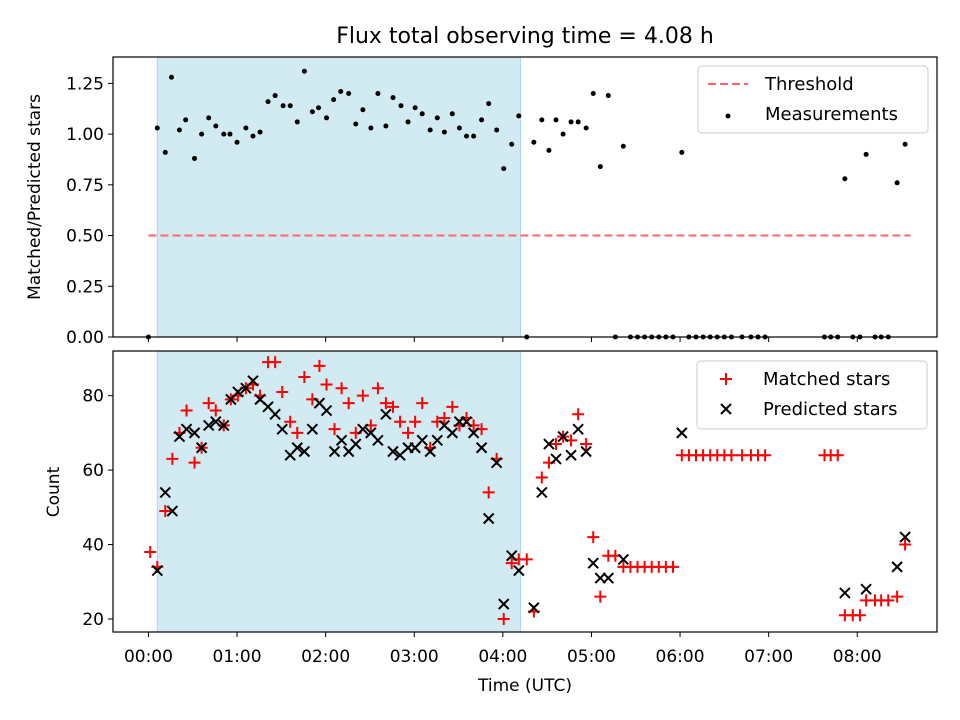 The height and width of the screenshot is (720, 960). What do you see at coordinates (726, 409) in the screenshot?
I see `predicted-legend-swatch` at bounding box center [726, 409].